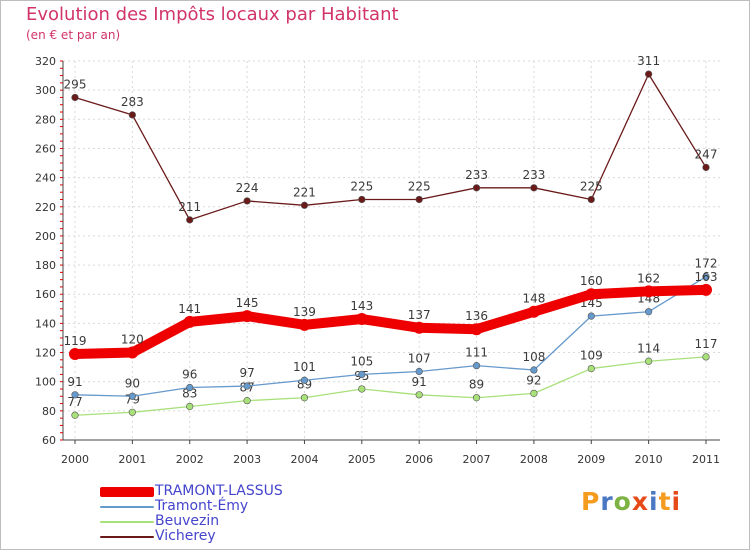 Image resolution: width=750 pixels, height=550 pixels. I want to click on data-label-tramont-emy: 101, so click(304, 367).